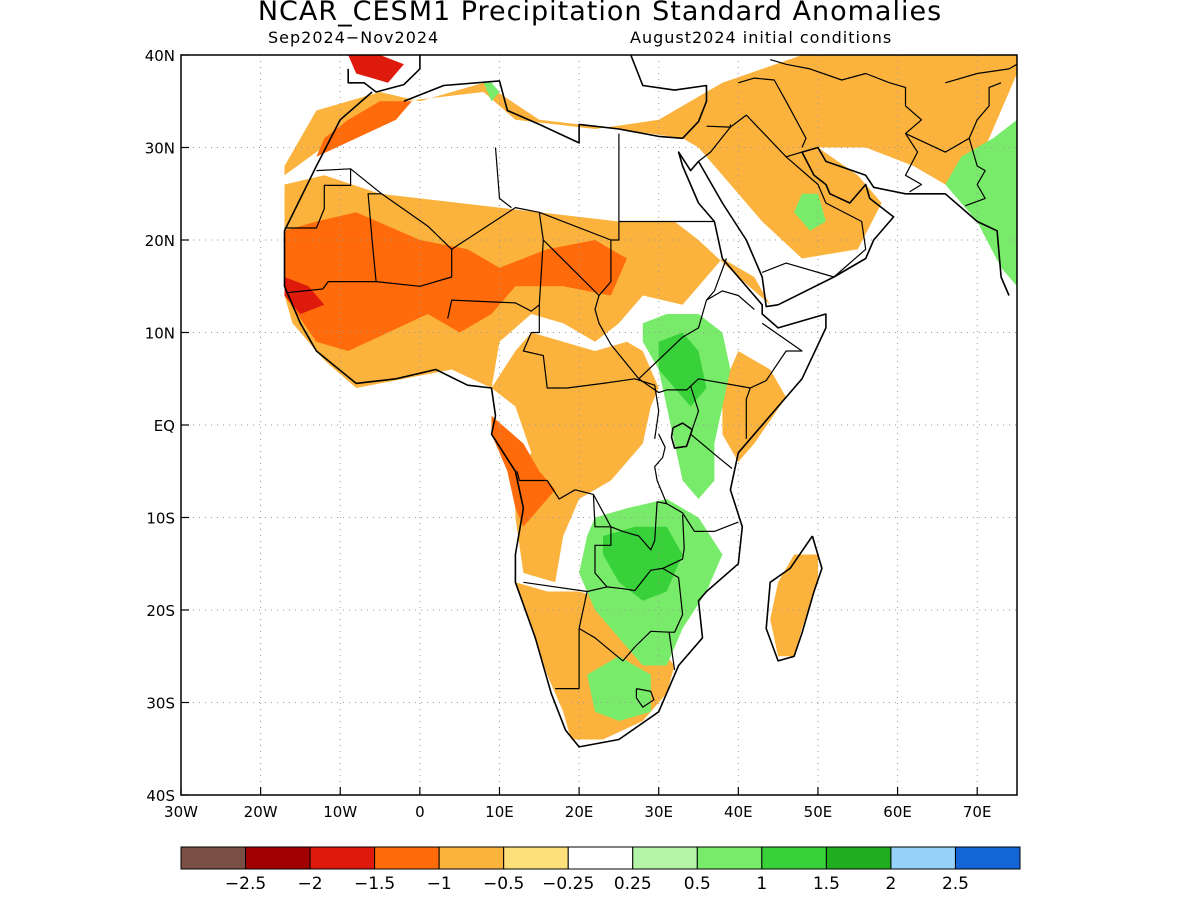 The image size is (1200, 900). What do you see at coordinates (682, 435) in the screenshot?
I see `lake-victoria` at bounding box center [682, 435].